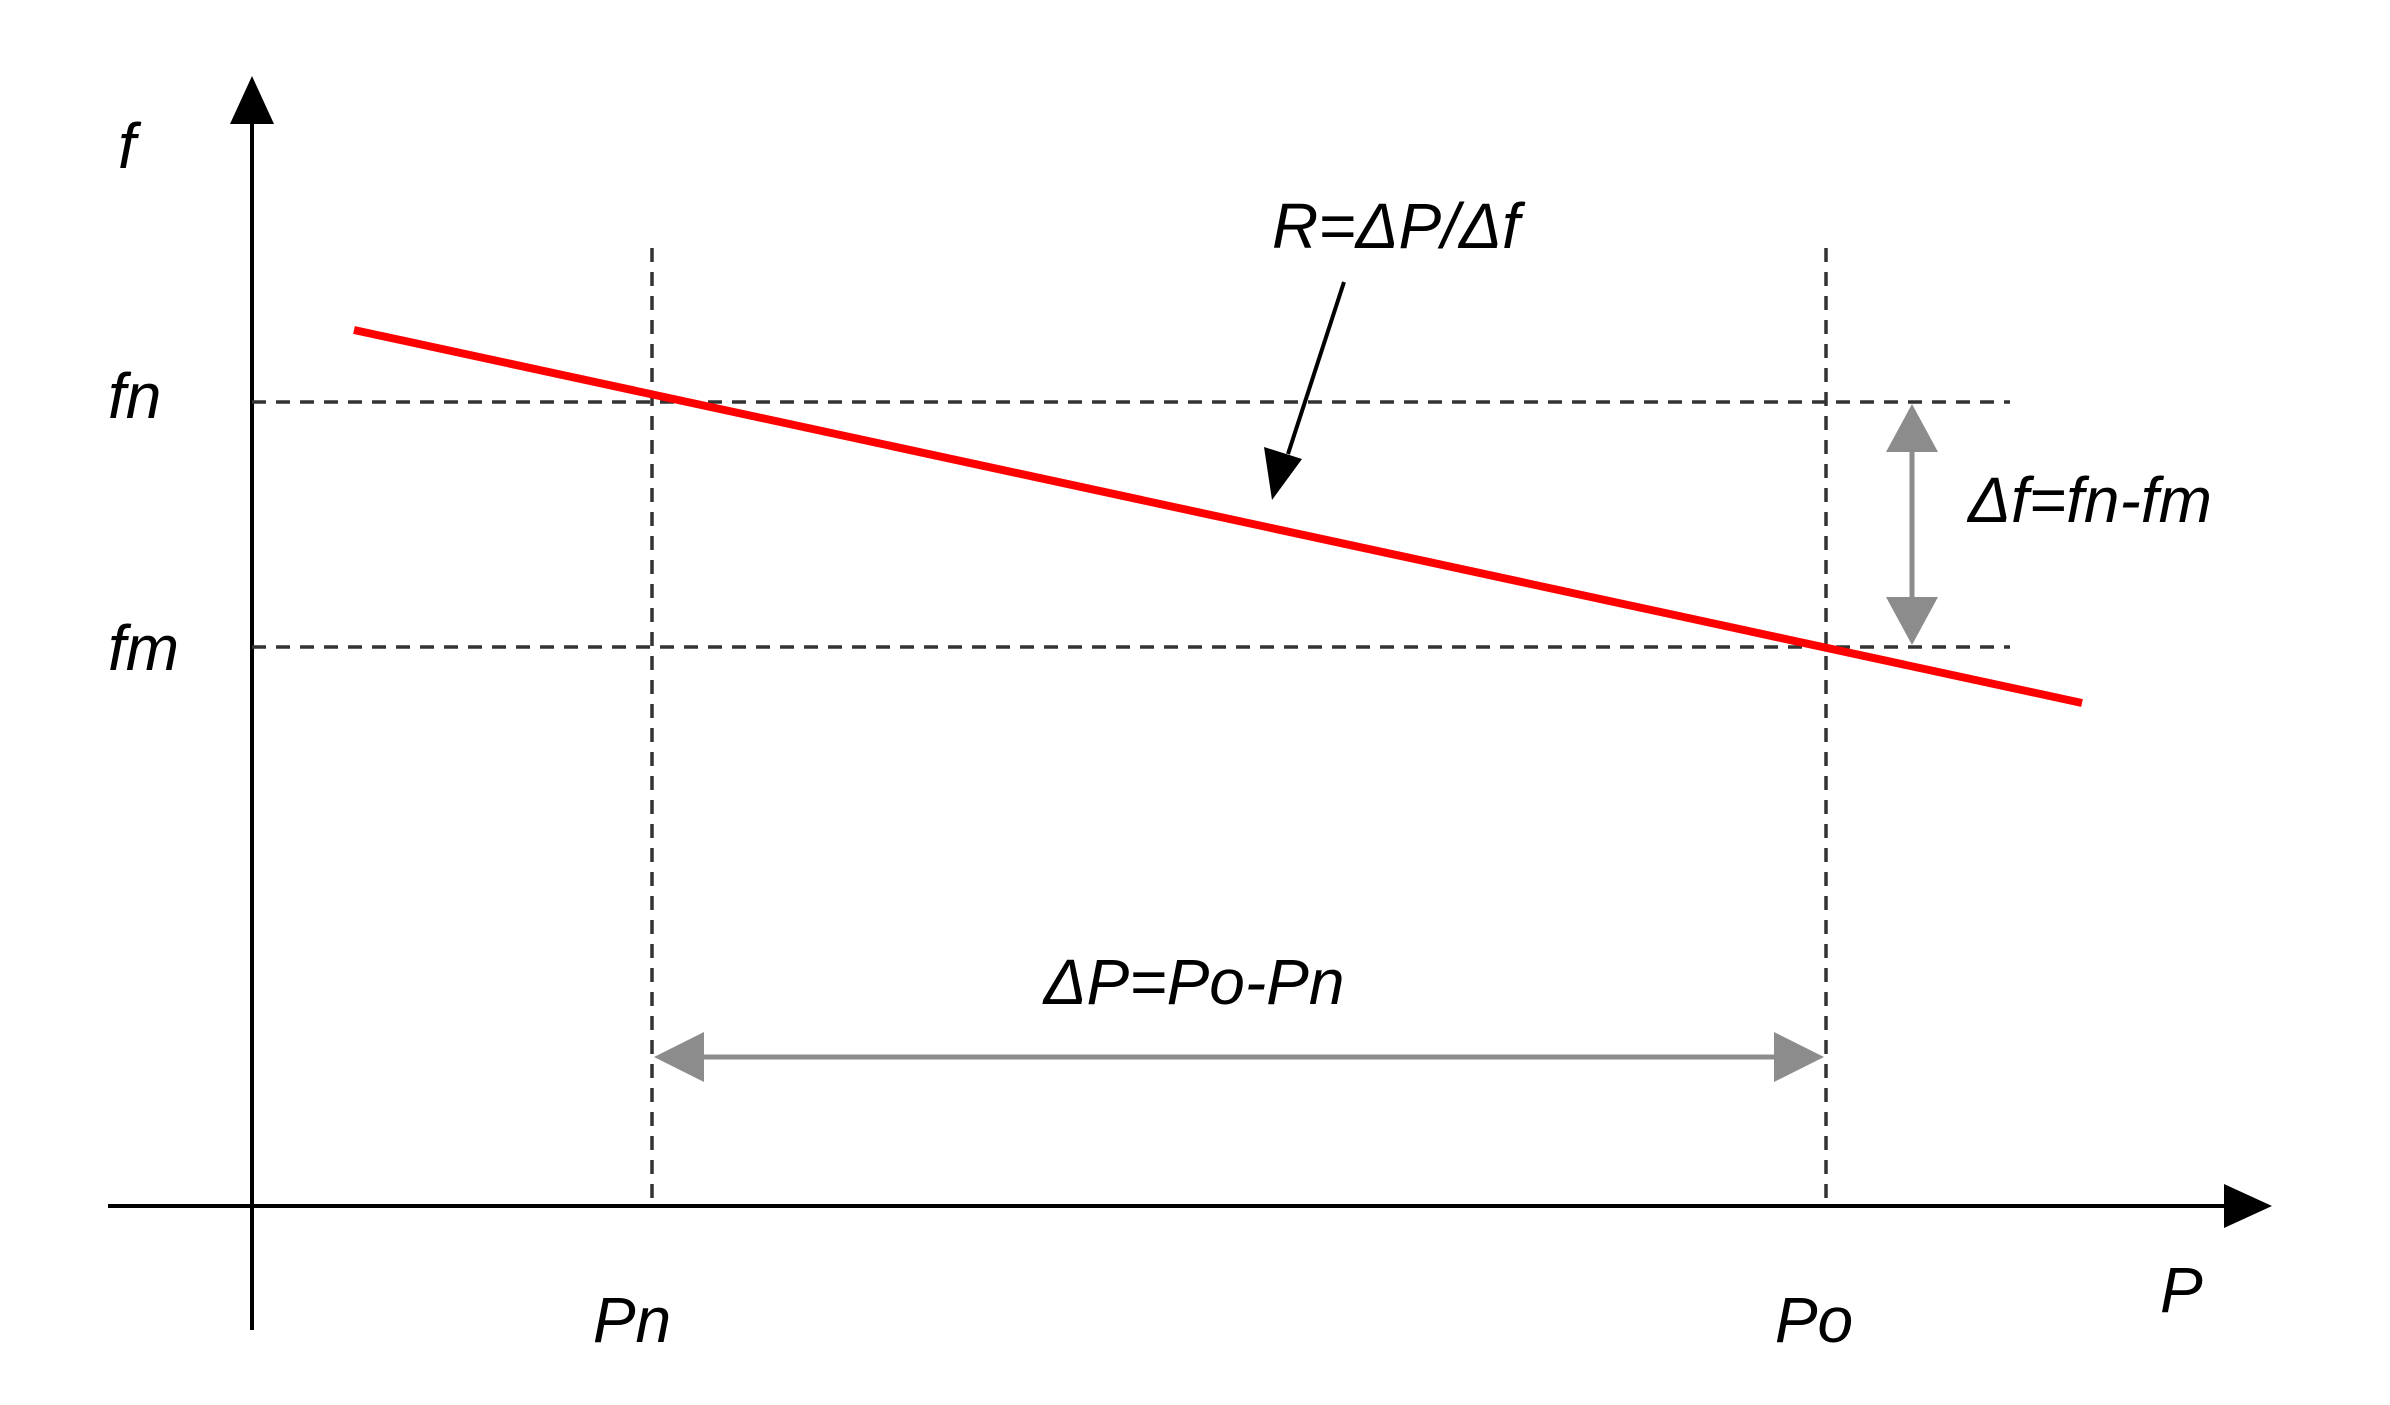 This screenshot has width=2390, height=1405. Describe the element at coordinates (2248, 1206) in the screenshot. I see `x-axis-arrowhead` at that location.